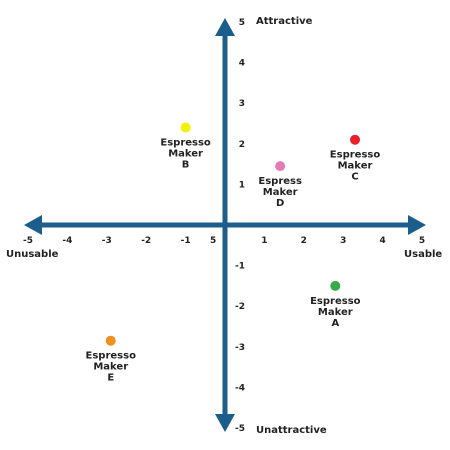 This screenshot has width=450, height=450. What do you see at coordinates (423, 254) in the screenshot?
I see `x-positive-label: Usable` at bounding box center [423, 254].